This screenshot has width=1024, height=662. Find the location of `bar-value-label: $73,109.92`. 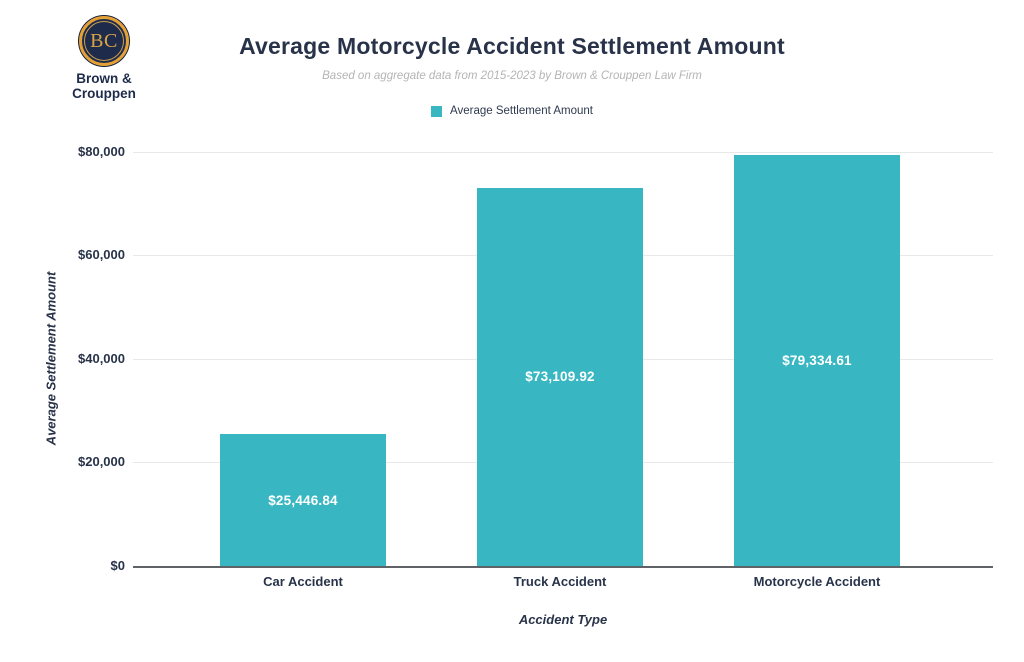

bar-value-label: $73,109.92 is located at coordinates (560, 377).